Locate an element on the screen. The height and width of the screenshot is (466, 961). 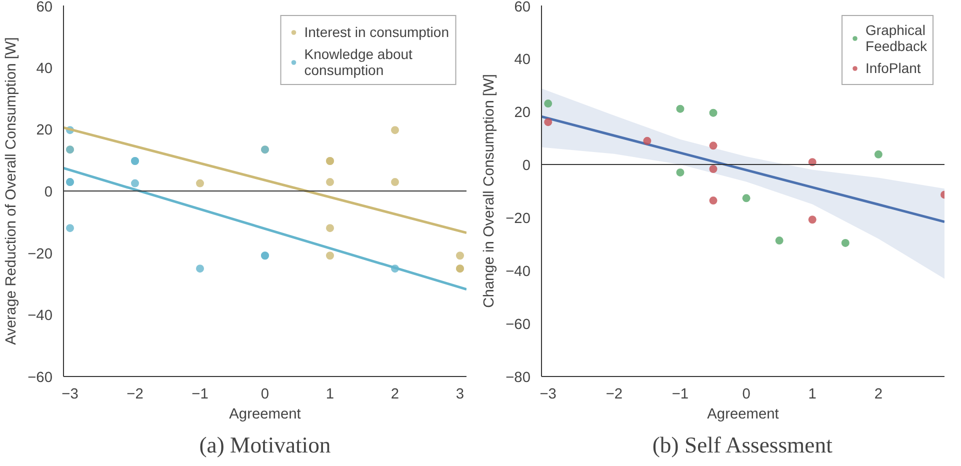
text: (a) Motivation is located at coordinates (265, 445).